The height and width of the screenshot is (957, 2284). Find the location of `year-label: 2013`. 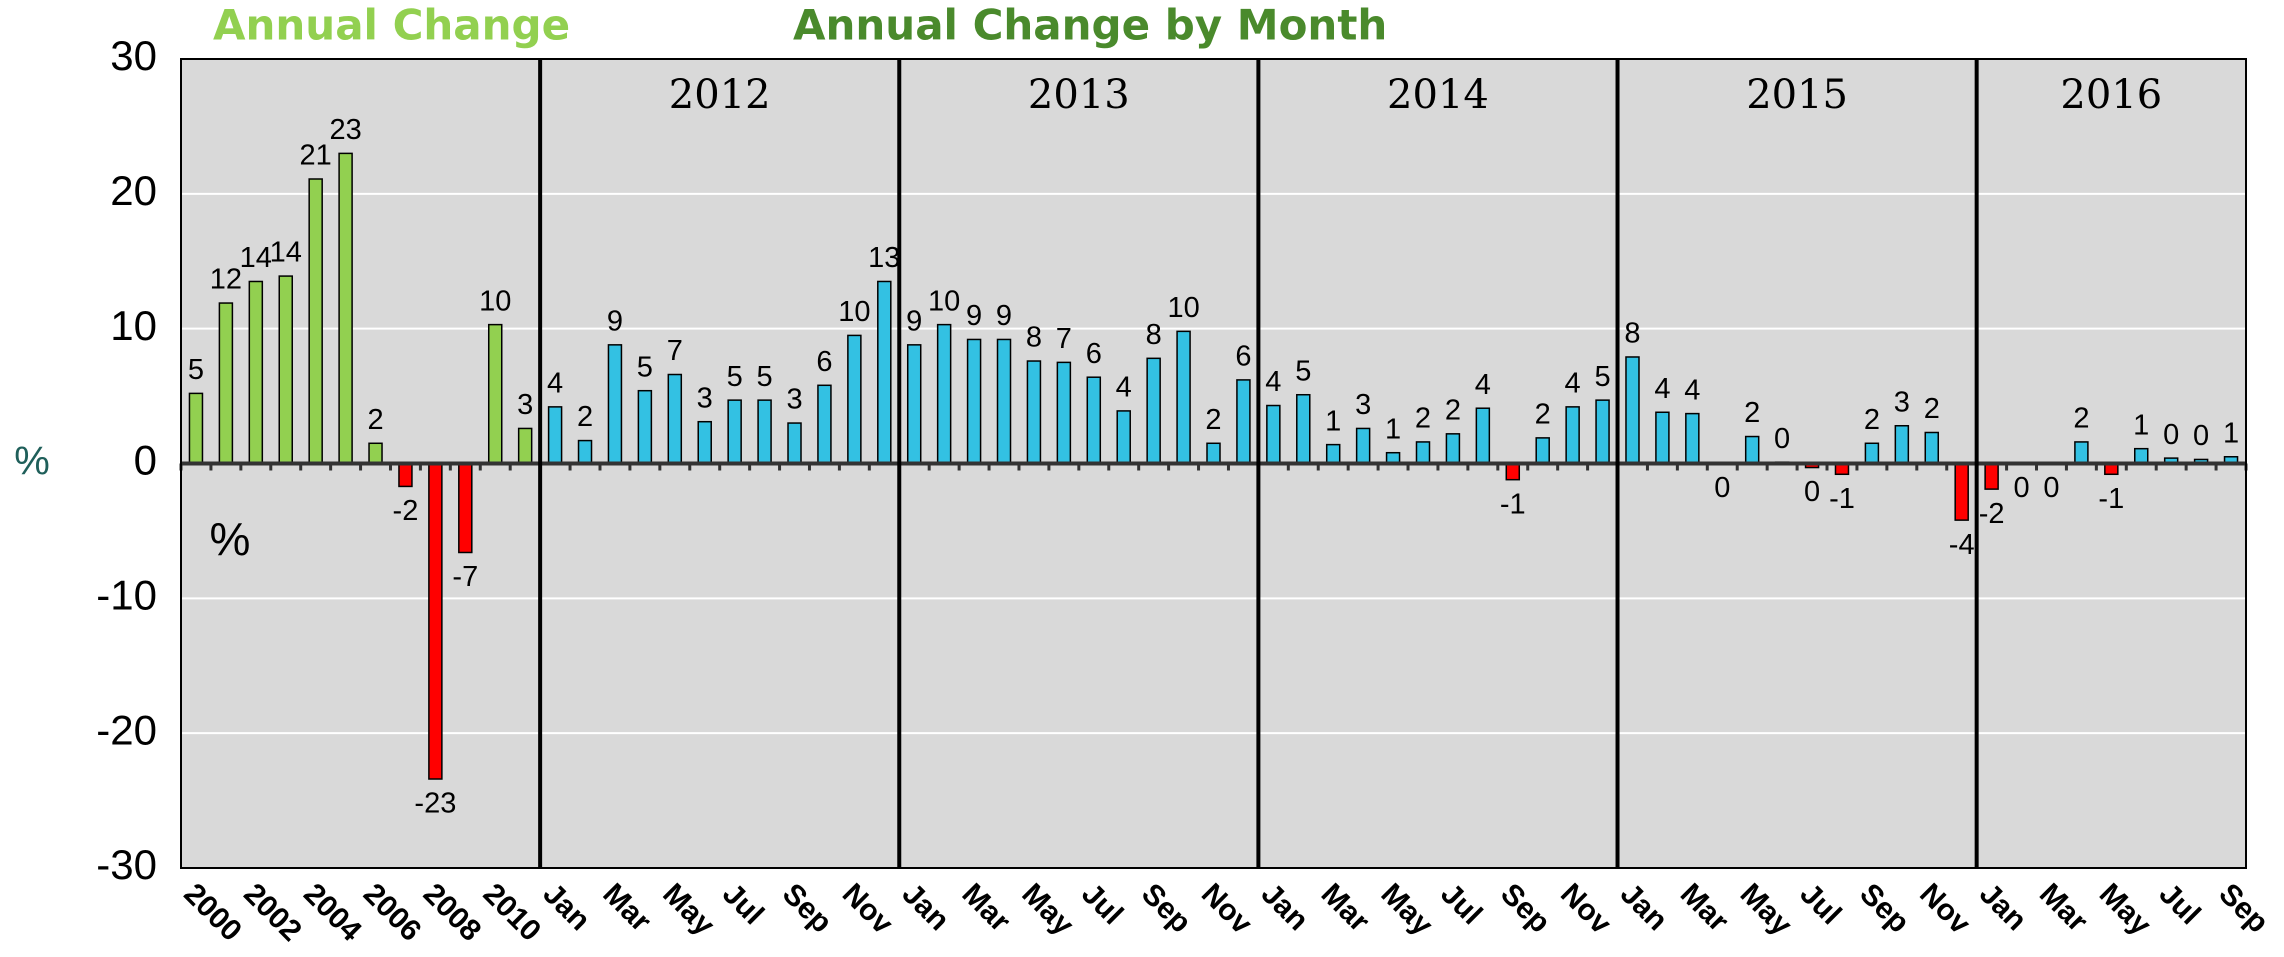

year-label: 2013 is located at coordinates (1079, 95).